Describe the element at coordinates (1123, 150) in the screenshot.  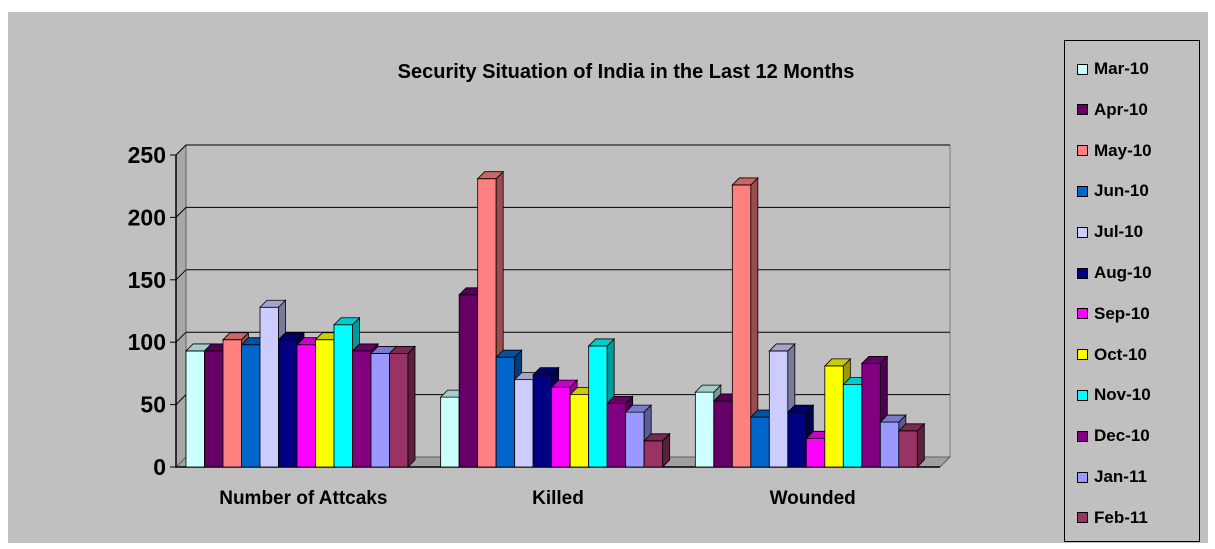
I see `legend-label: May-10` at that location.